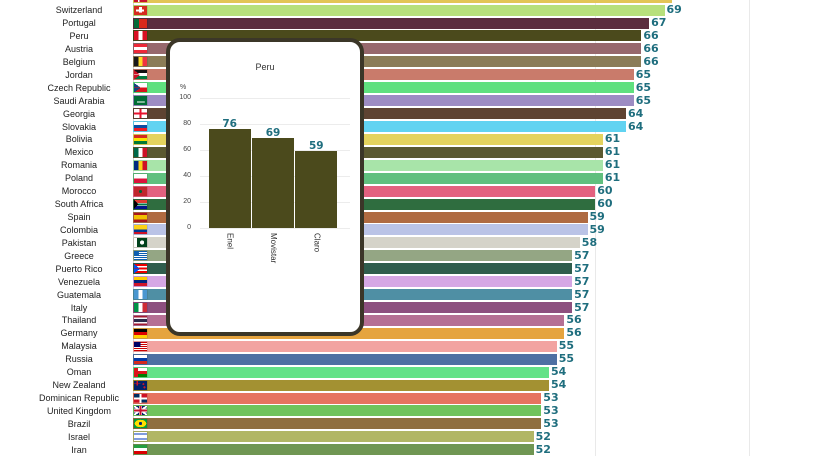 The image size is (834, 456). What do you see at coordinates (140, 152) in the screenshot?
I see `flag-mexico-icon` at bounding box center [140, 152].